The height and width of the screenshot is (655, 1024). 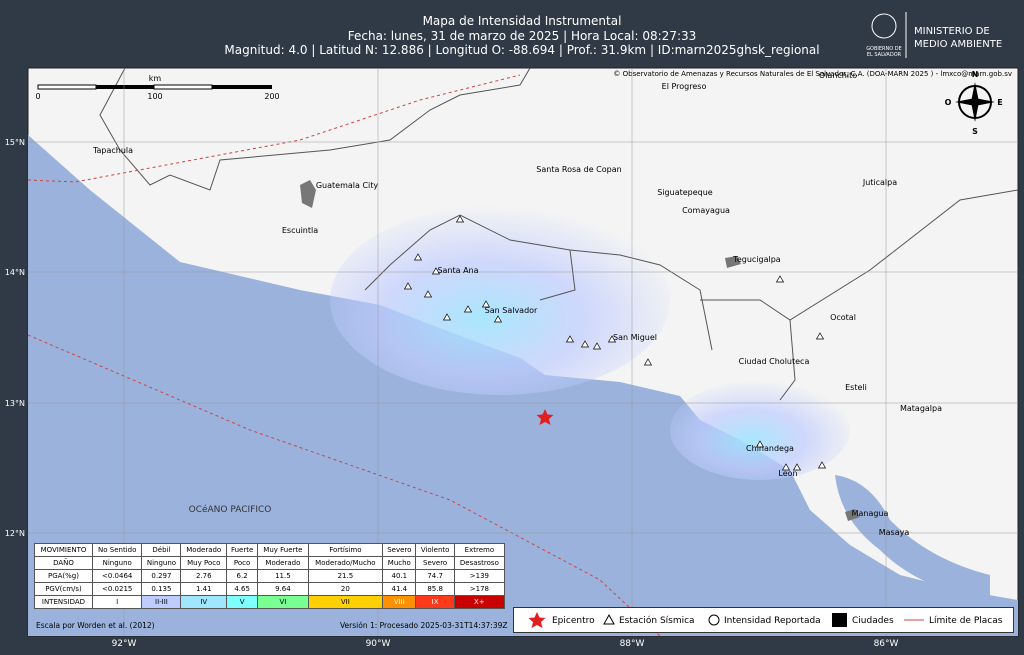 What do you see at coordinates (117, 550) in the screenshot?
I see `table-cell: No Sentido` at bounding box center [117, 550].